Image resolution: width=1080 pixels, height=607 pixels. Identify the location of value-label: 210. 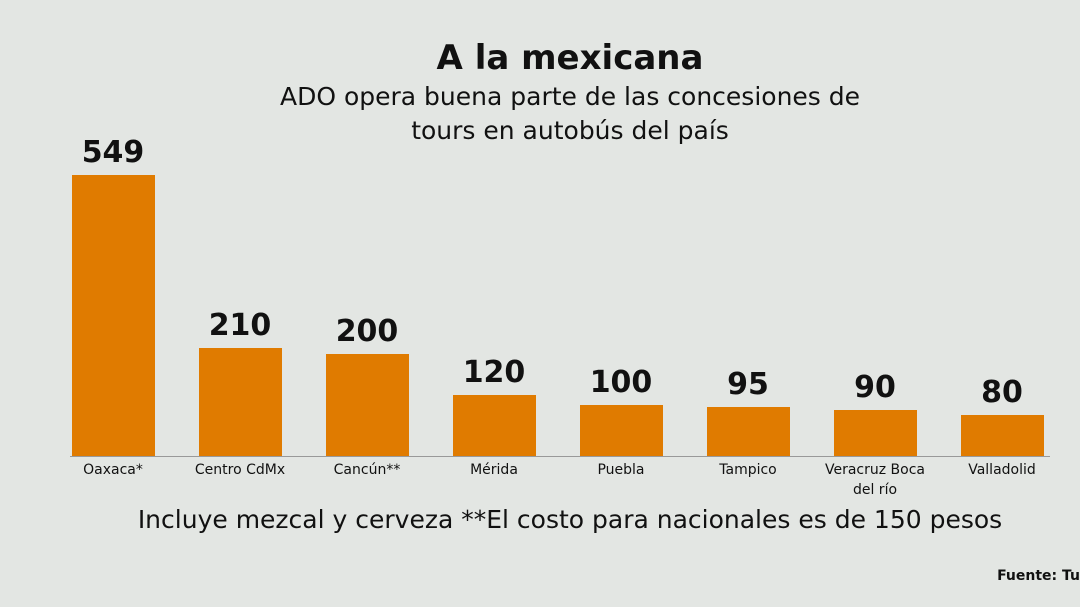
(240, 326).